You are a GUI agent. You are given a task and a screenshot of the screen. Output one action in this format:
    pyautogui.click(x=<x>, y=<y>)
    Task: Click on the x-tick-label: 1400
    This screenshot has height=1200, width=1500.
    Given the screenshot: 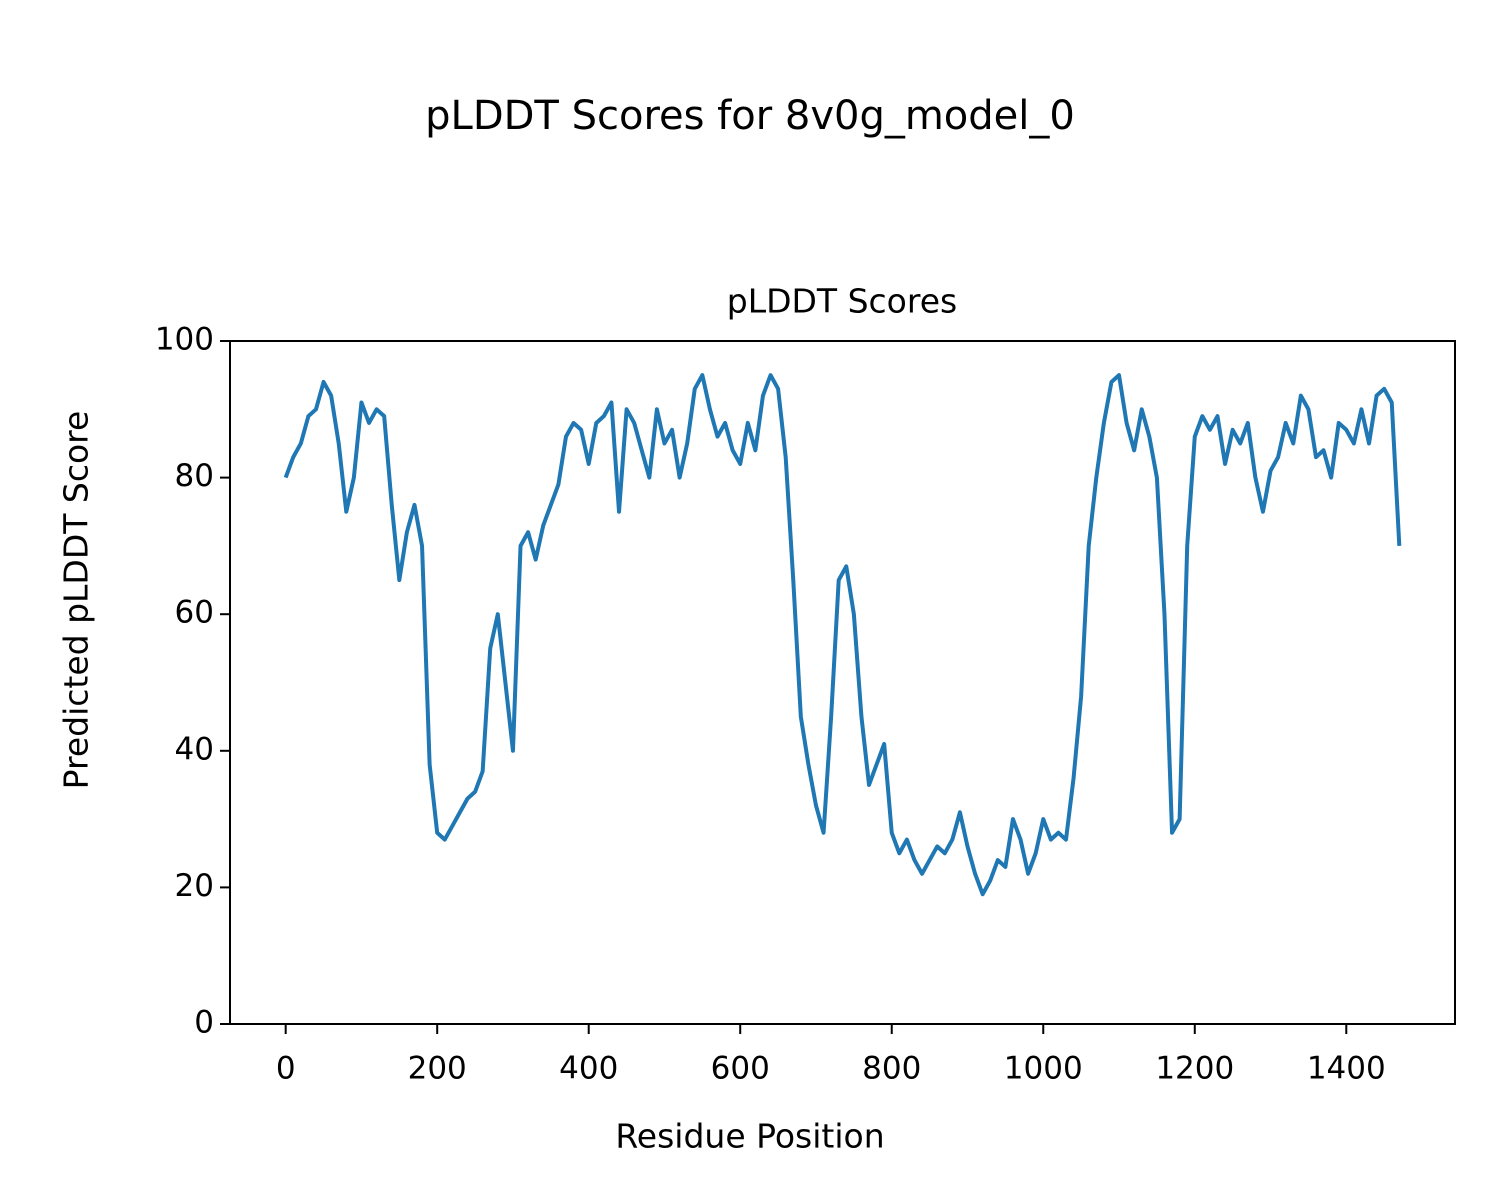 What is the action you would take?
    pyautogui.click(x=1346, y=1069)
    